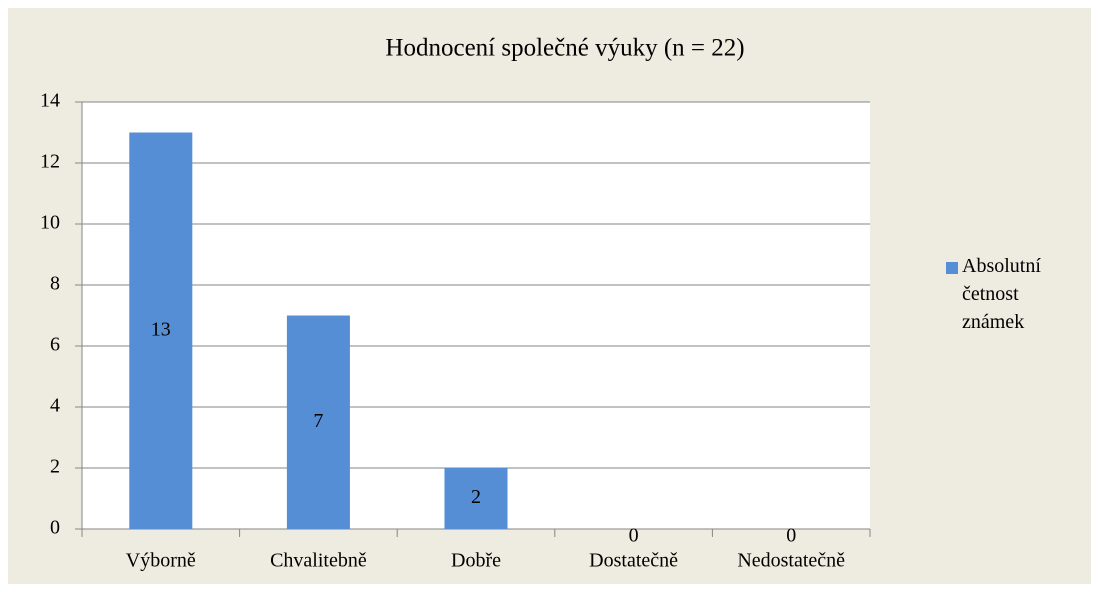 The image size is (1099, 592). Describe the element at coordinates (161, 561) in the screenshot. I see `x-tick-label: Výborně` at that location.